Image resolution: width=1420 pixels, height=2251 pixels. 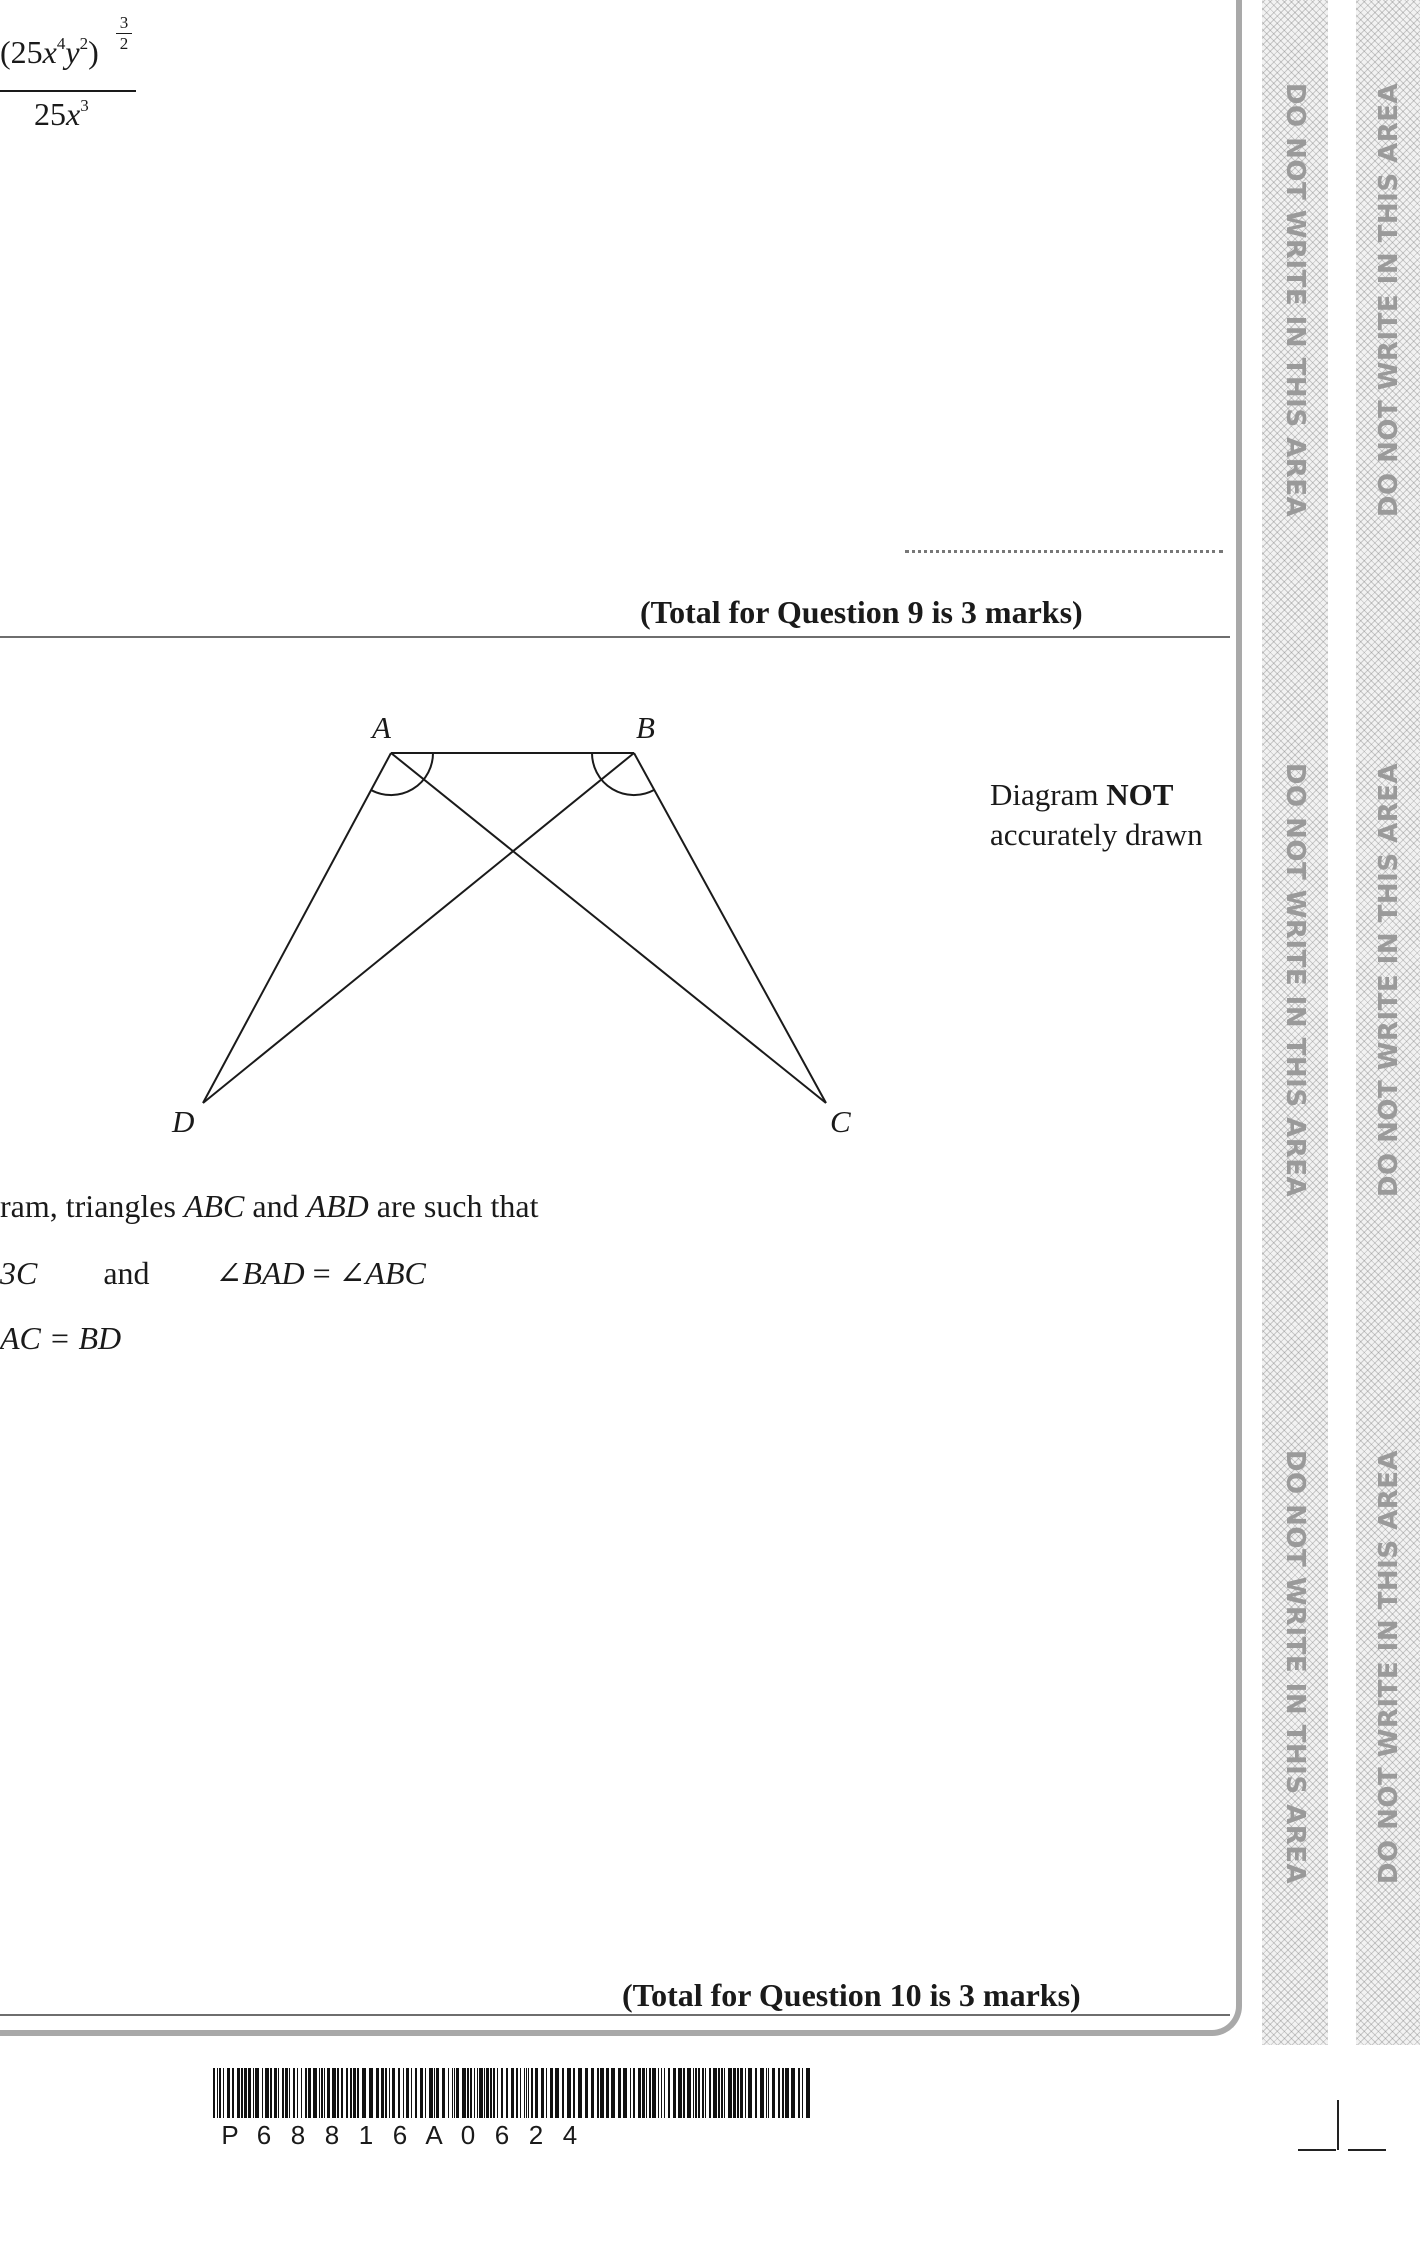 I want to click on label-d: D, so click(x=182, y=1121).